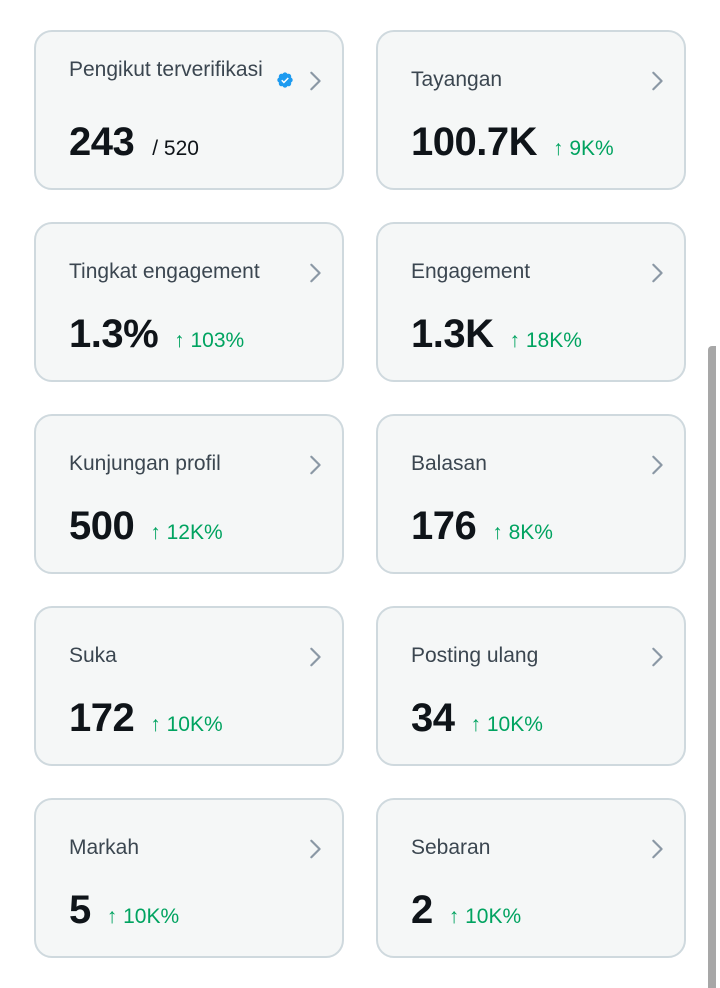  I want to click on metric-card-profile-visits: Kunjungan profil 500 ↑ 12K%, so click(189, 494).